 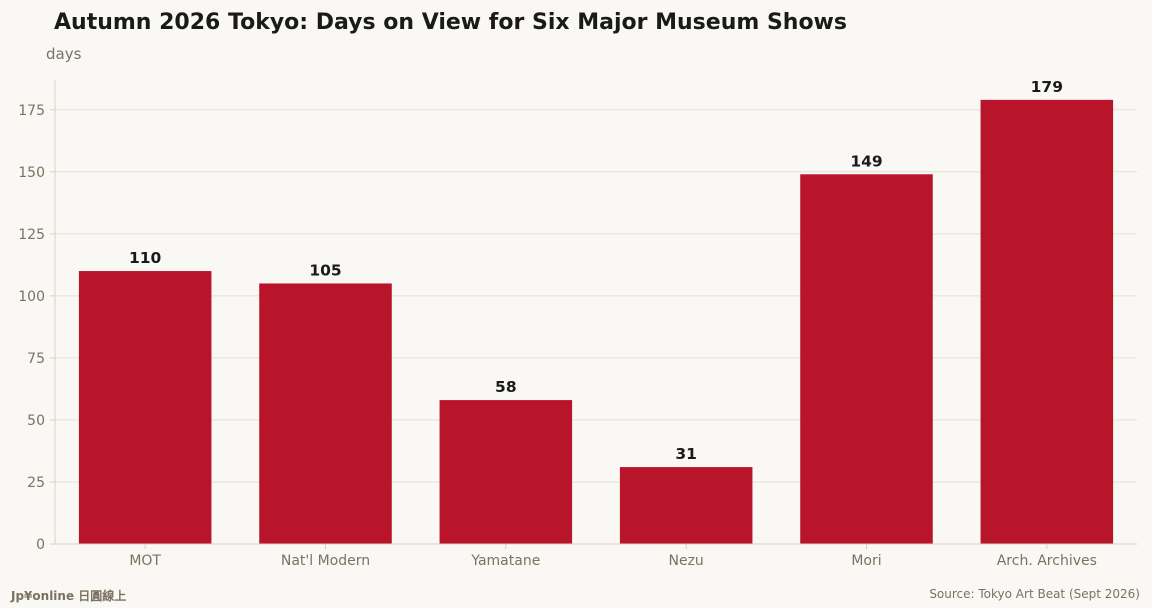 I want to click on data-label: 110, so click(x=145, y=258).